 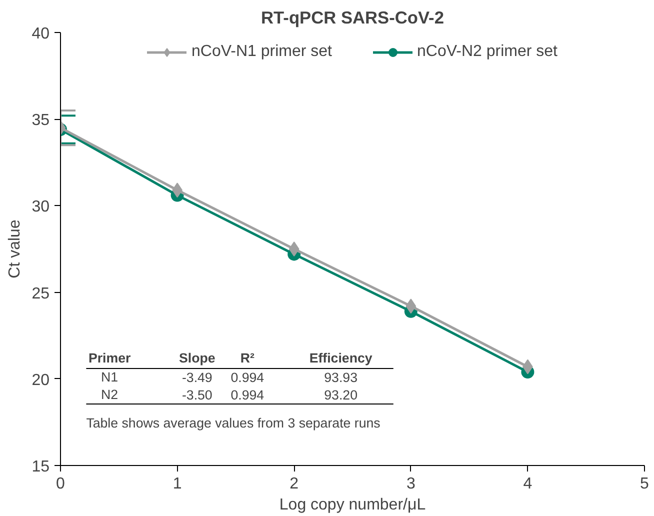 What do you see at coordinates (109, 358) in the screenshot?
I see `annotation: Primer` at bounding box center [109, 358].